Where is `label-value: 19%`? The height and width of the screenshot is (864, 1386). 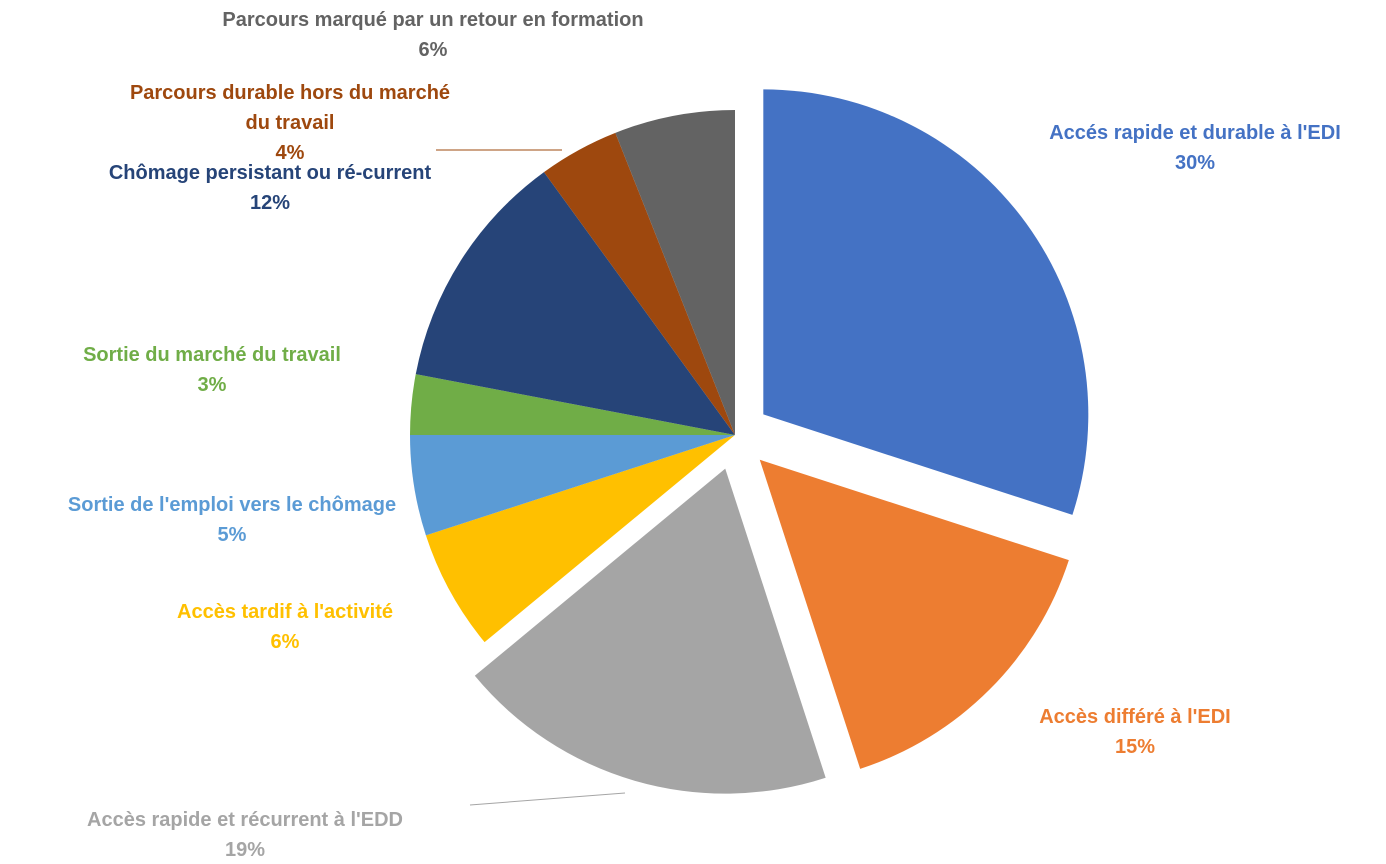 label-value: 19% is located at coordinates (245, 850).